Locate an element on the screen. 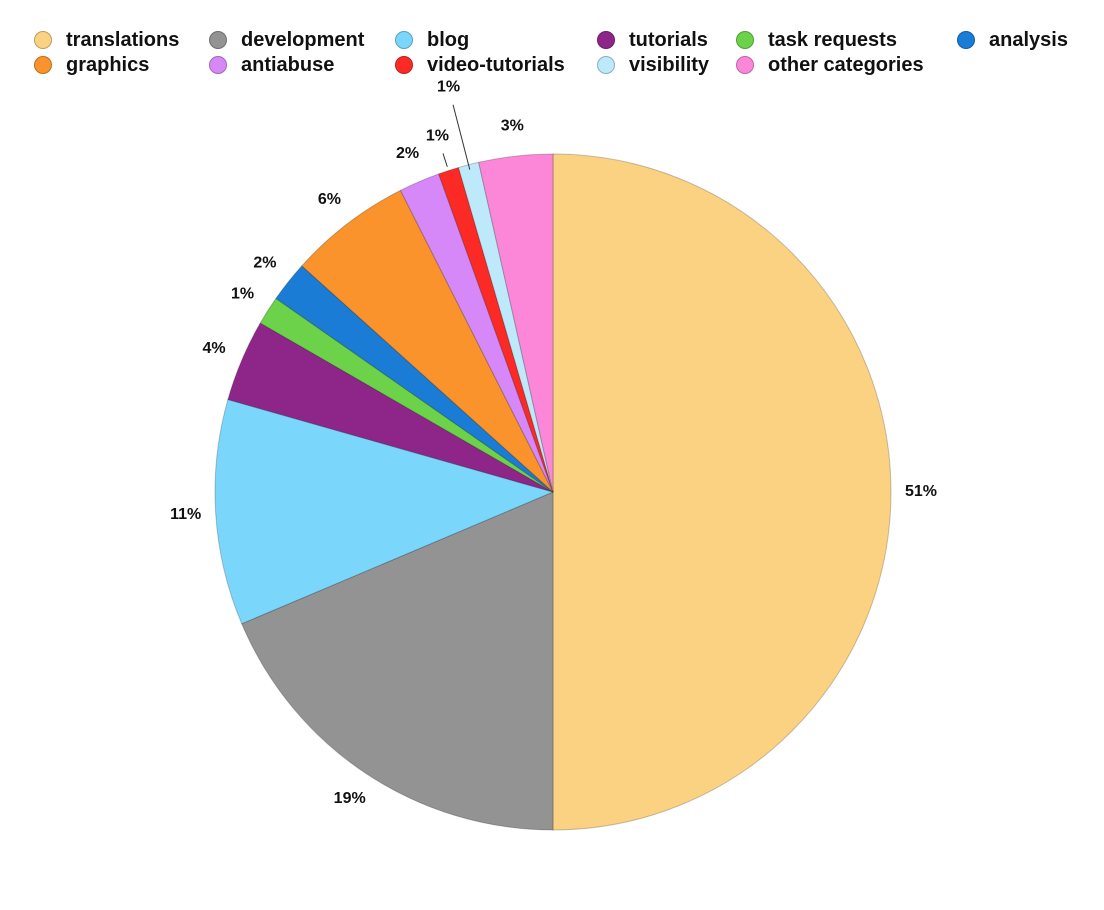  legend-label: visibility is located at coordinates (669, 64).